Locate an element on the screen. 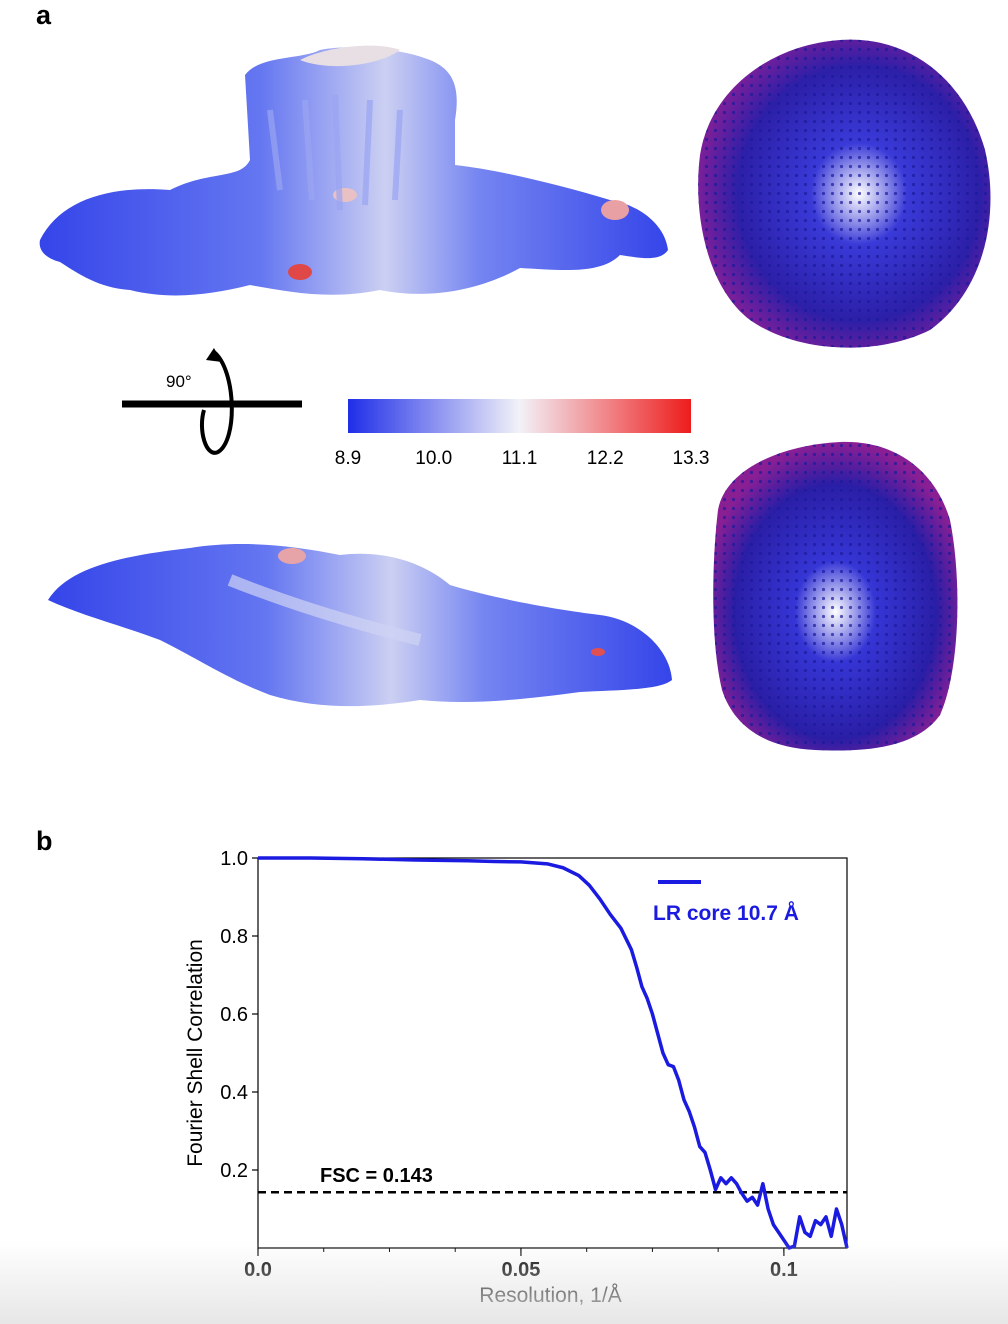 This screenshot has height=1324, width=1008. colorbar-tick: 8.9 is located at coordinates (348, 458).